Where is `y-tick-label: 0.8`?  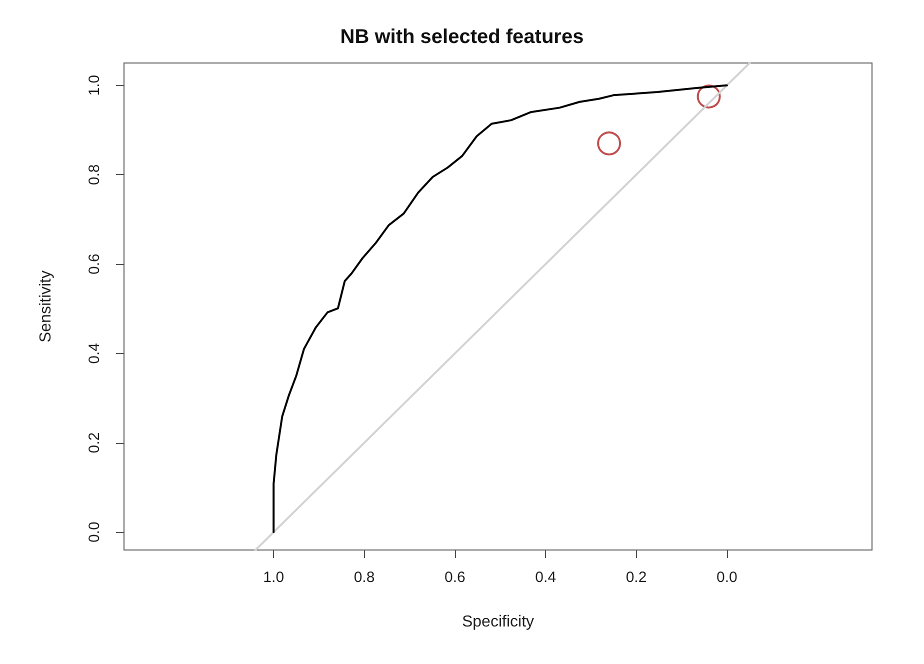
y-tick-label: 0.8 is located at coordinates (94, 175).